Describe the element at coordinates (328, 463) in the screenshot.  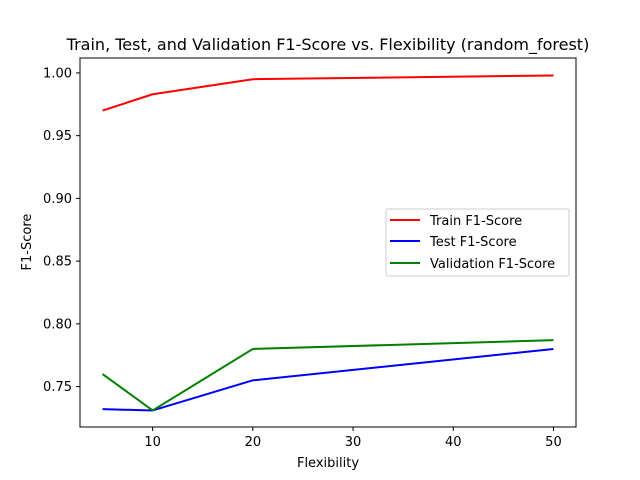
I see `x-axis-label: Flexibility` at that location.